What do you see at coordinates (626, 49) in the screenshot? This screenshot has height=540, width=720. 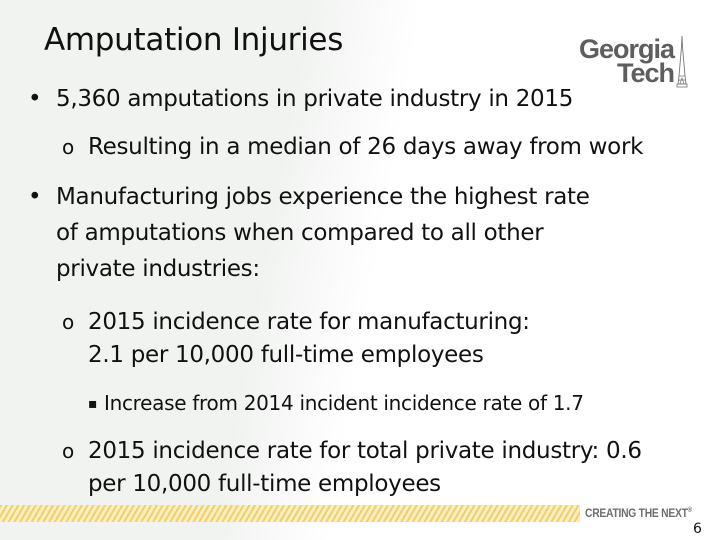 I see `logo-text-georgia: Georgia` at bounding box center [626, 49].